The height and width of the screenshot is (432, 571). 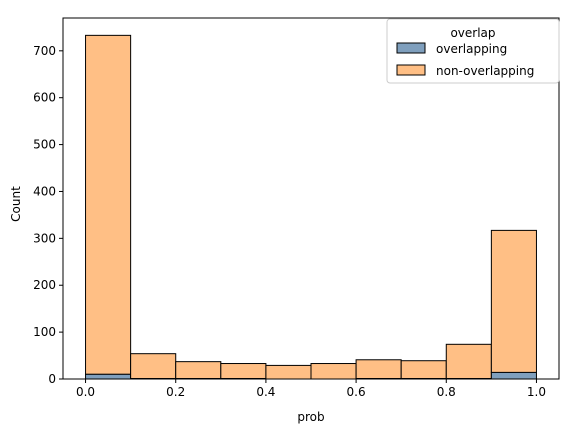 I want to click on y-tick-label: 500, so click(x=44, y=145).